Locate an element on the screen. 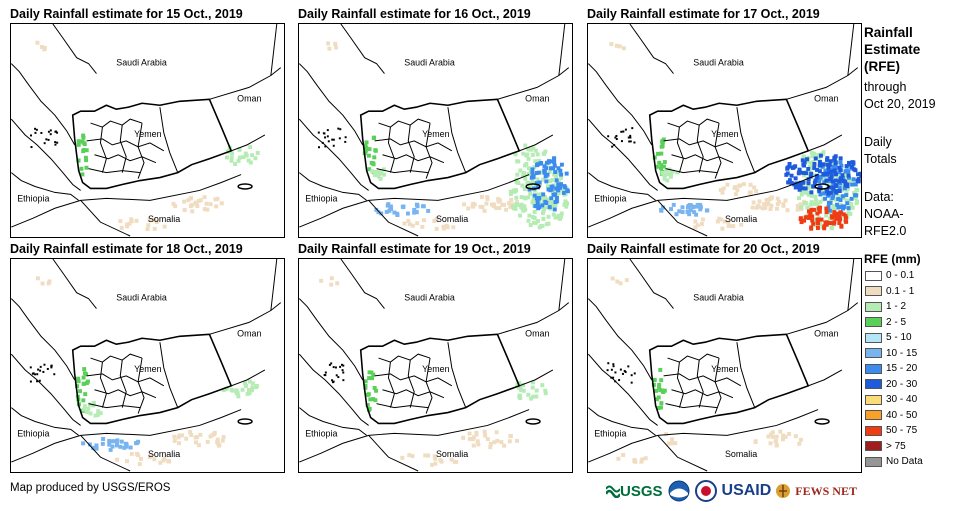 This screenshot has width=967, height=511. legend-class-label: > 75 is located at coordinates (896, 446).